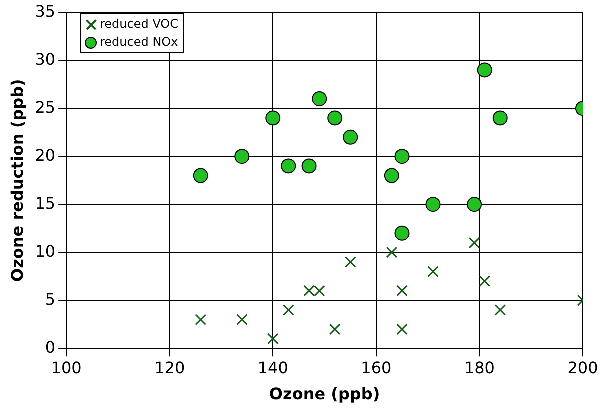 The image size is (603, 414). I want to click on y-tick-label: 20, so click(45, 155).